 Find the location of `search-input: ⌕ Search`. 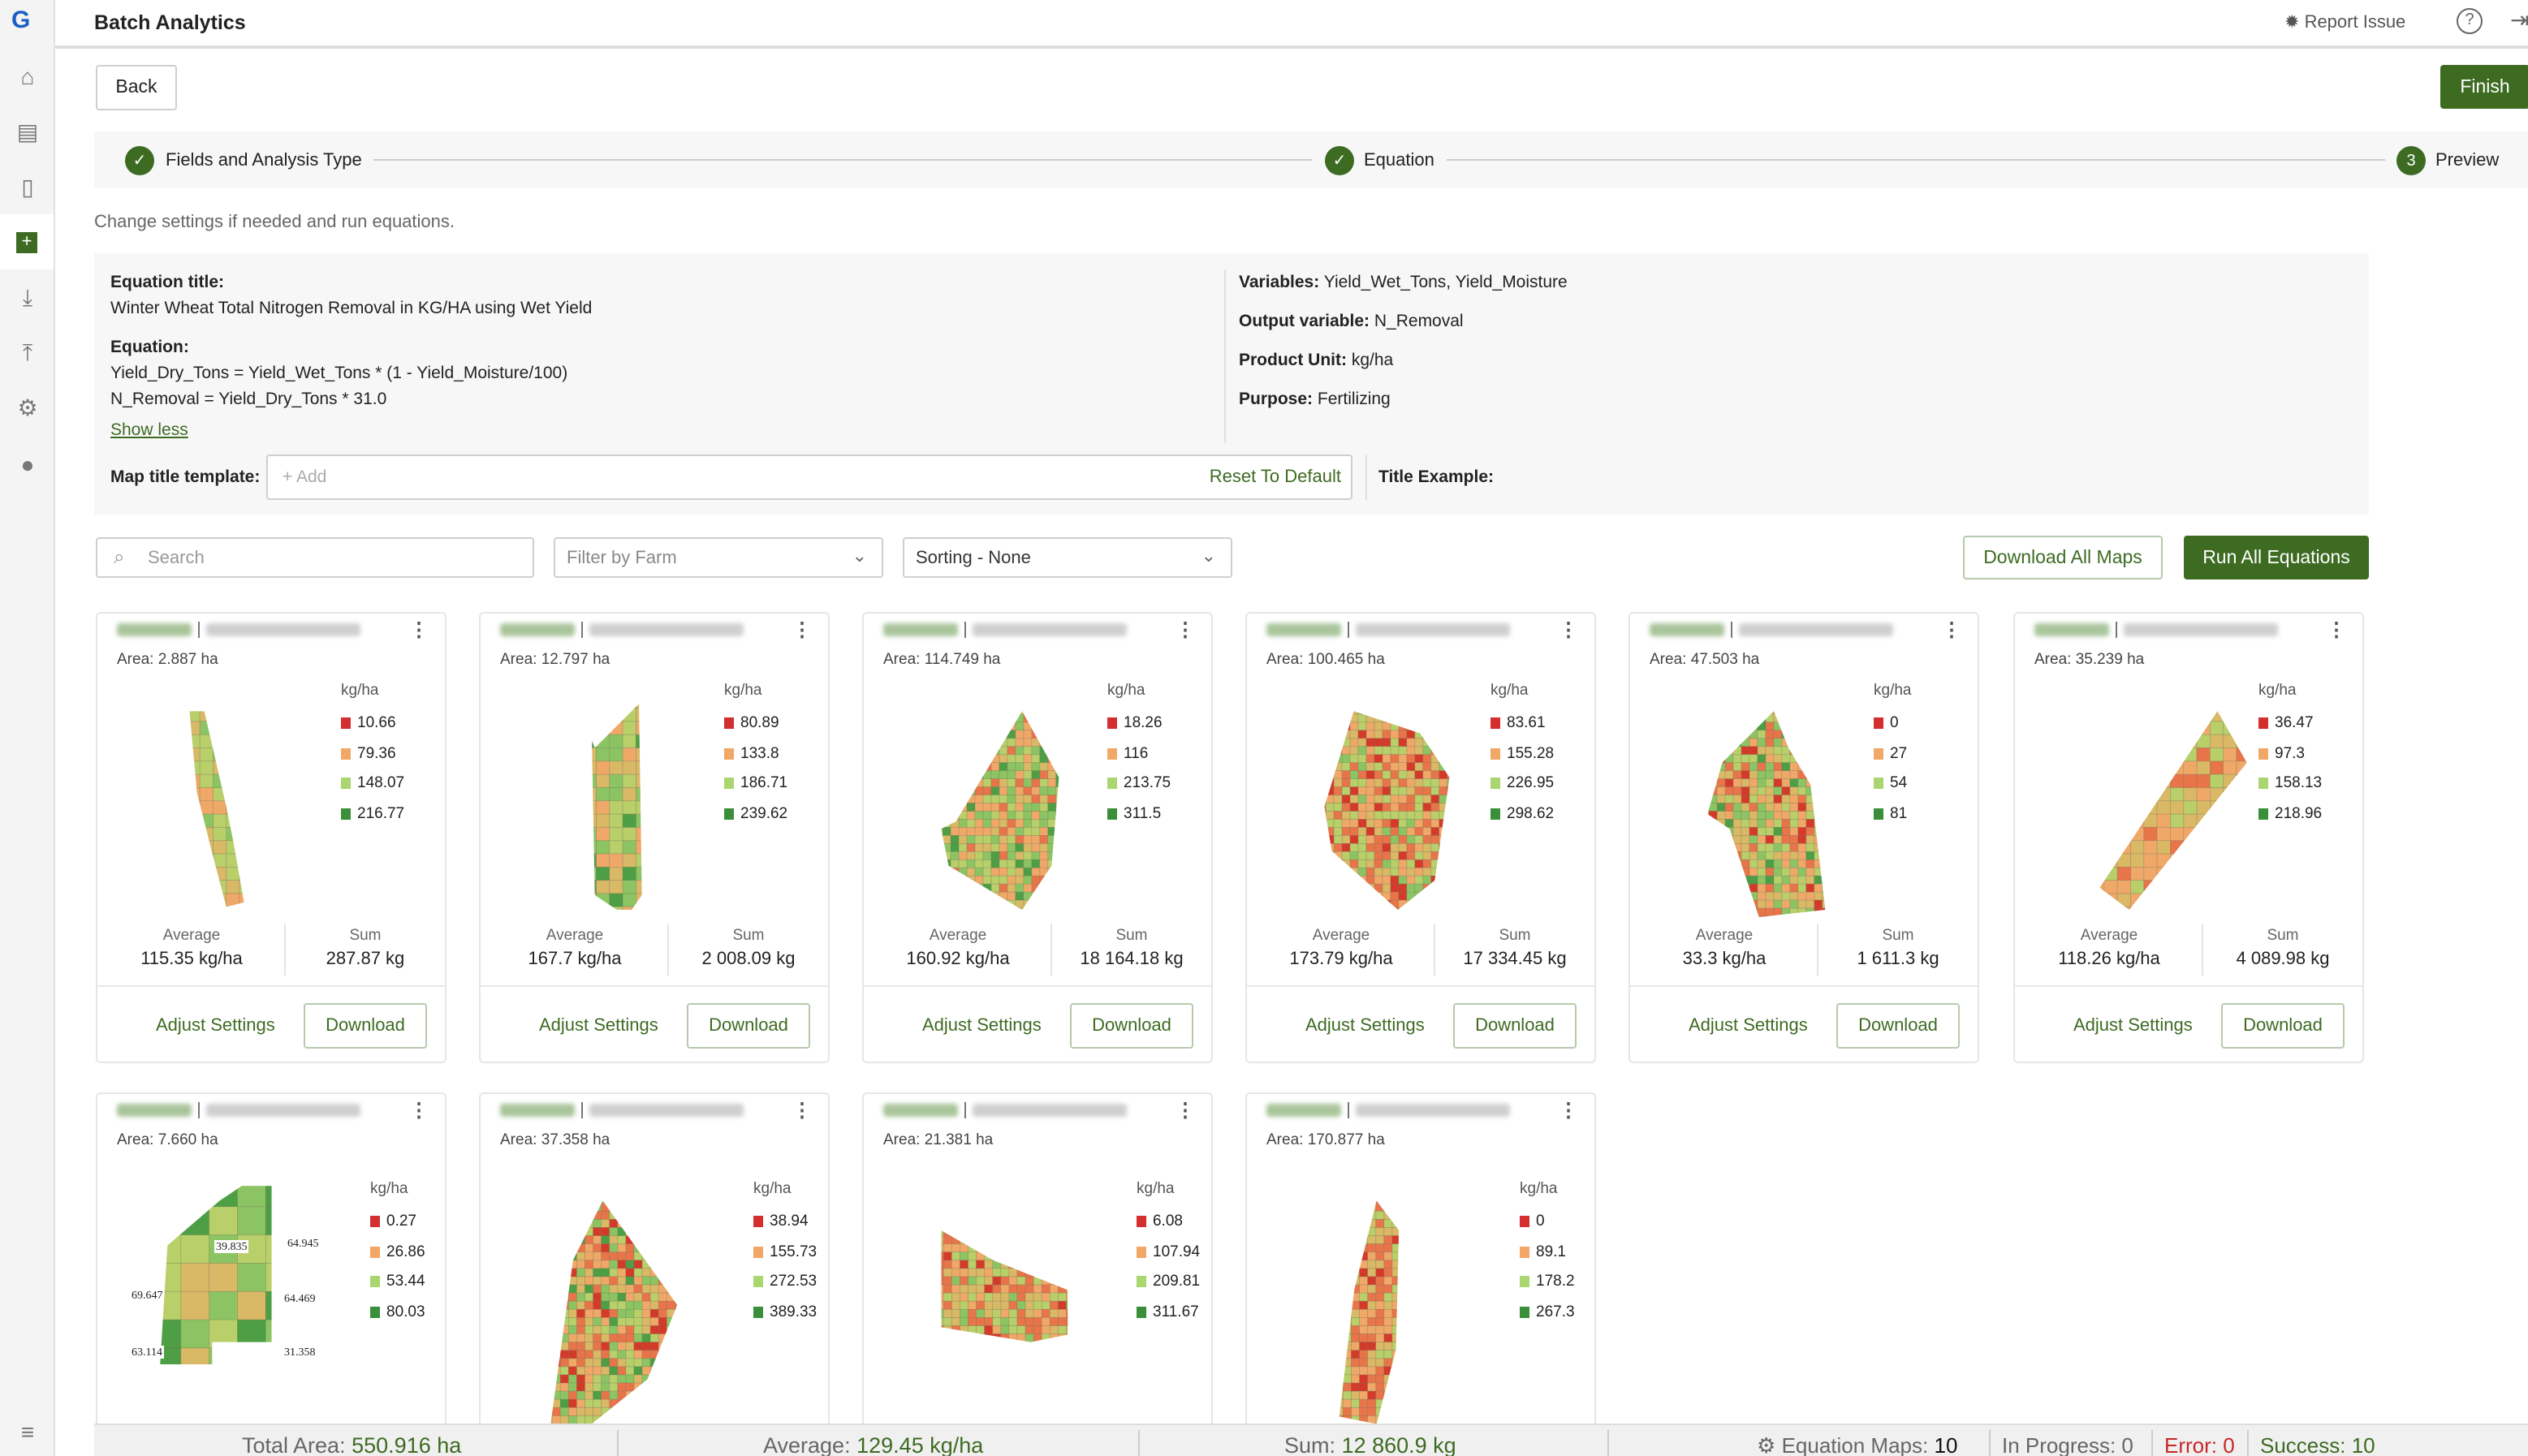

search-input: ⌕ Search is located at coordinates (315, 558).